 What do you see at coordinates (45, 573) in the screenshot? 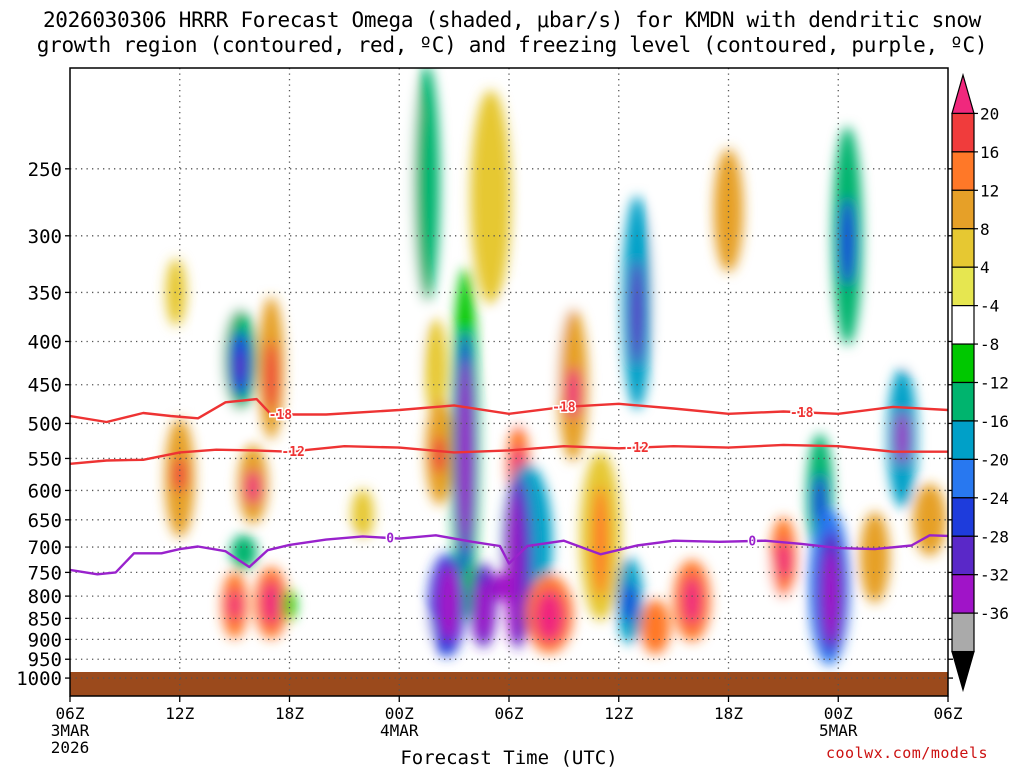
I see `y-tick-label: 750` at bounding box center [45, 573].